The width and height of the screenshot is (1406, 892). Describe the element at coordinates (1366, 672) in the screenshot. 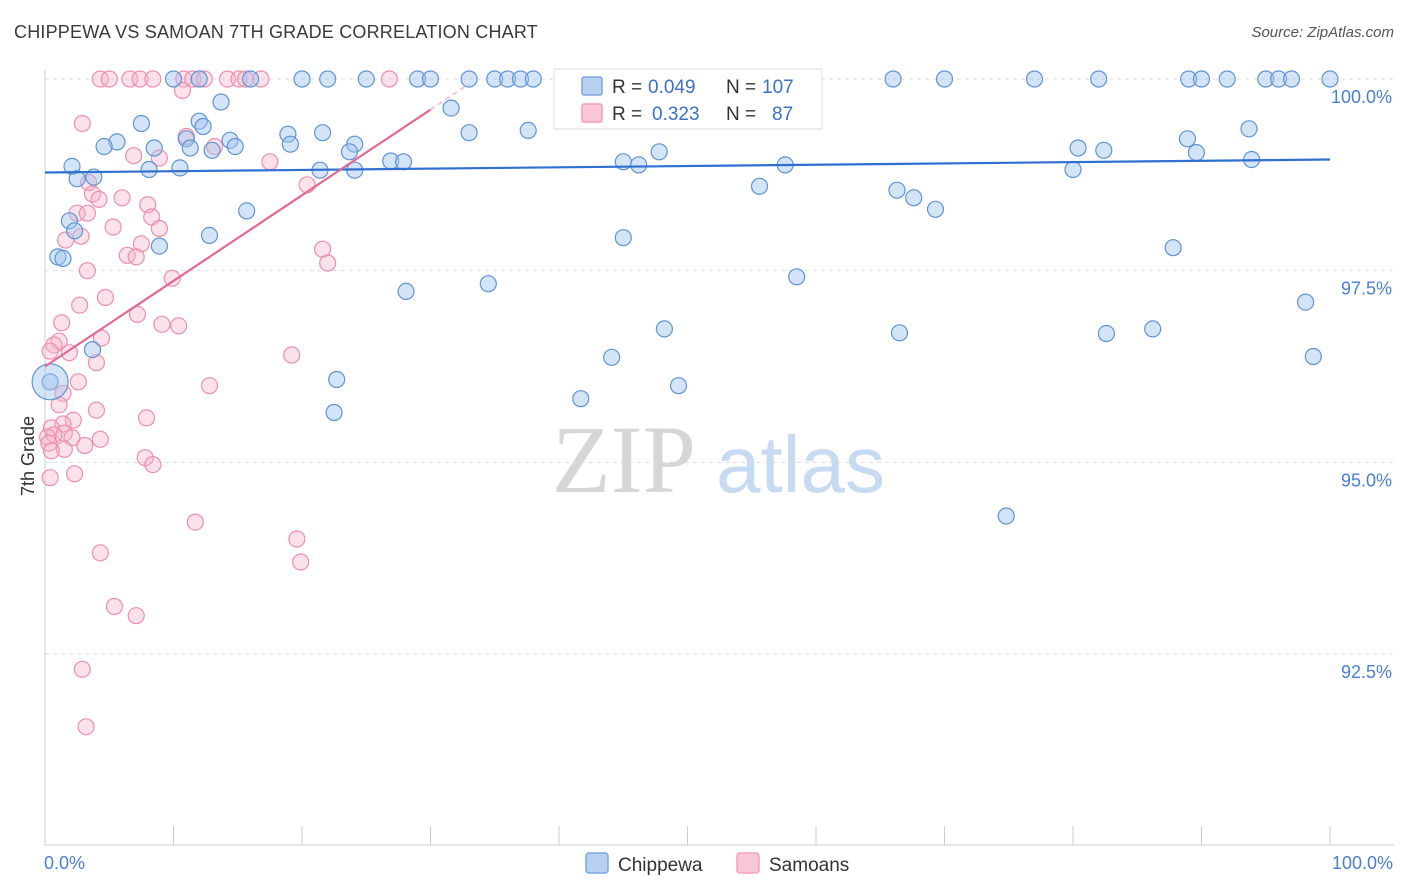

I see `y-tick-label: 92.5%` at that location.